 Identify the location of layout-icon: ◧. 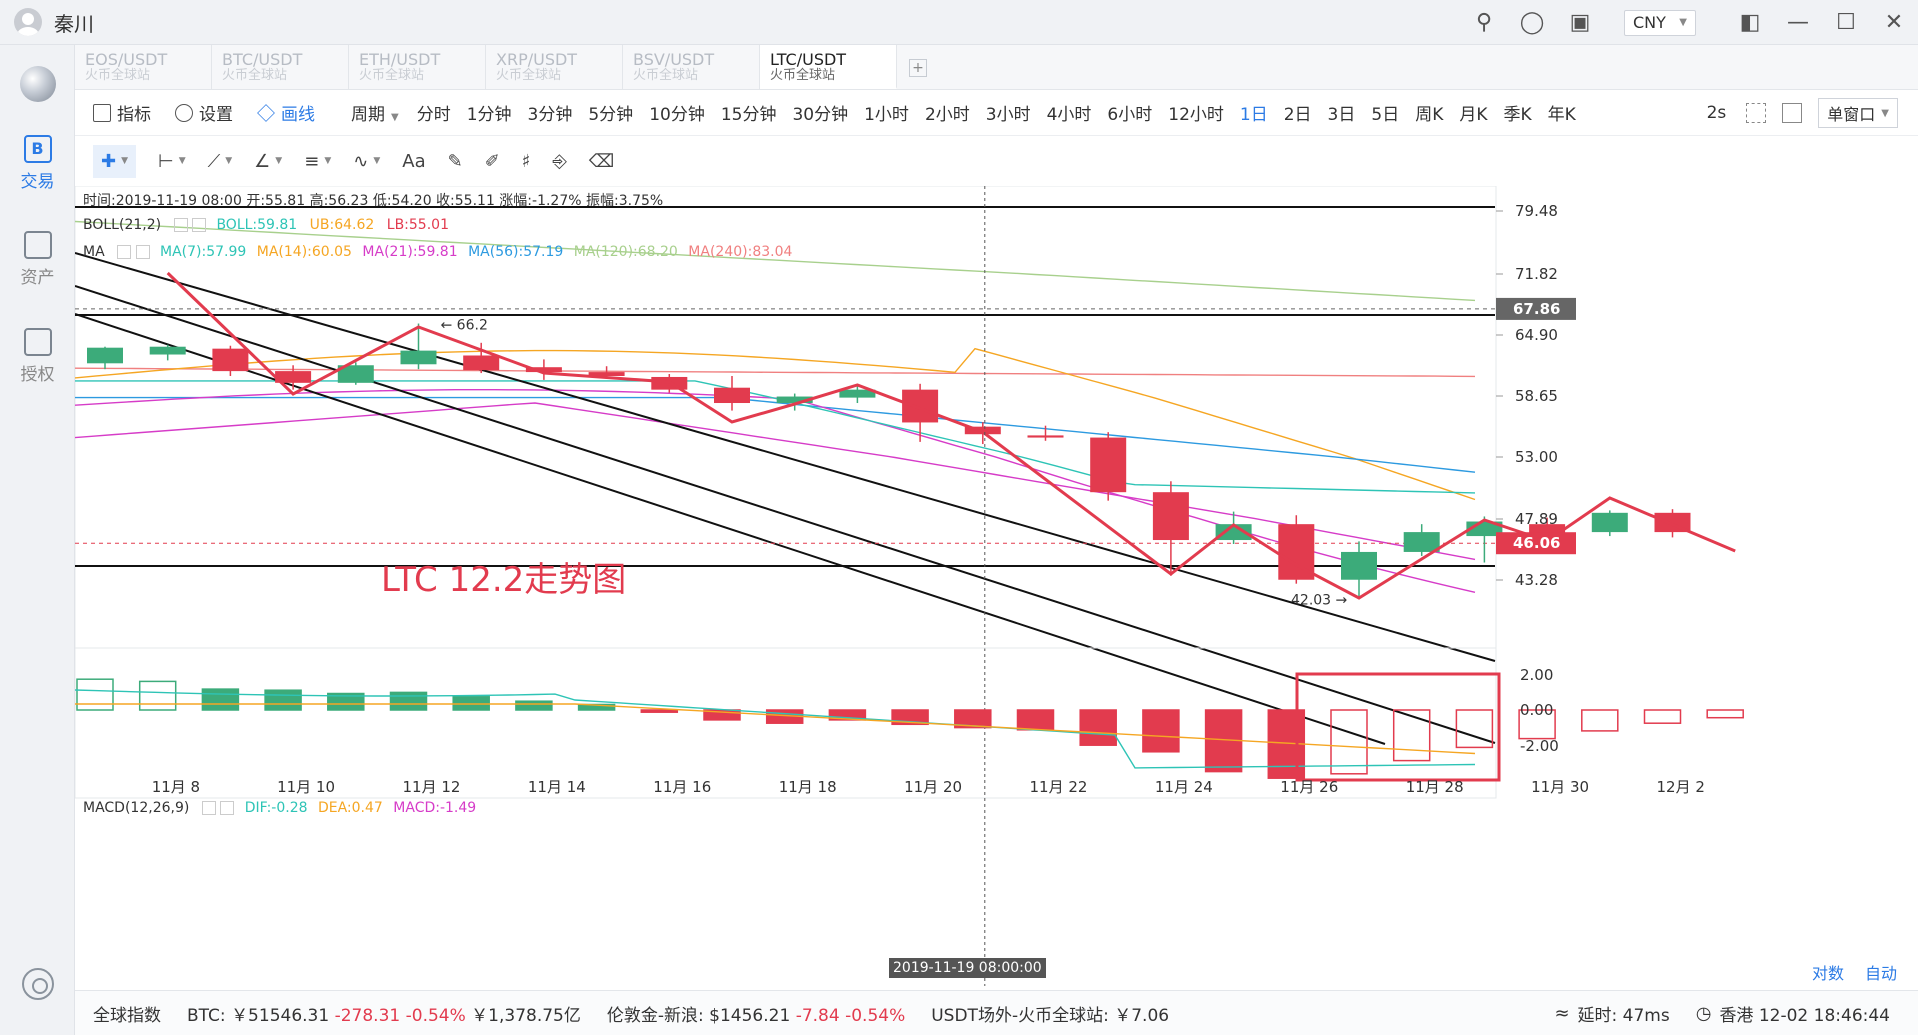
(1750, 22).